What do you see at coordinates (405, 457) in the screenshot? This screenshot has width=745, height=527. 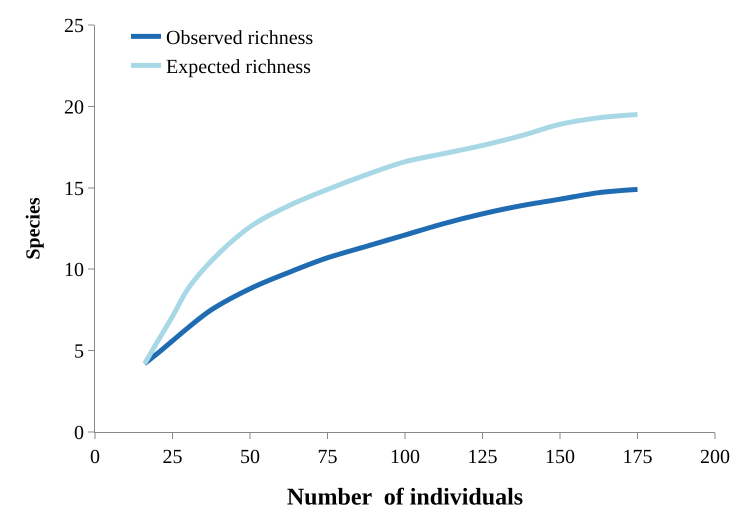 I see `x-tick-label: 100` at bounding box center [405, 457].